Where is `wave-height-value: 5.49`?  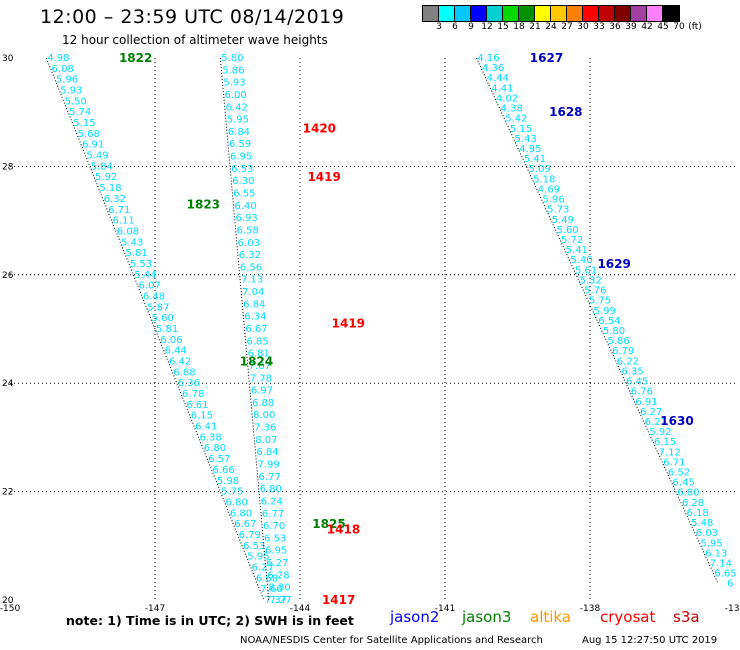
wave-height-value: 5.49 is located at coordinates (563, 220).